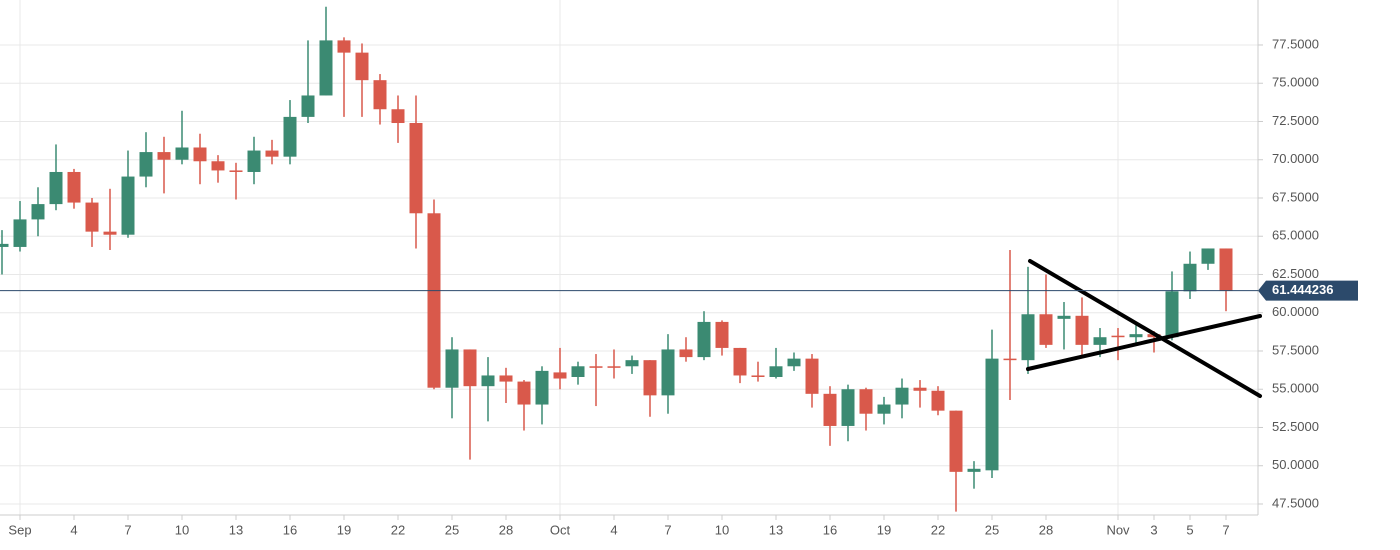 The width and height of the screenshot is (1400, 550). Describe the element at coordinates (1295, 349) in the screenshot. I see `y-tick-label: 57.5000` at that location.